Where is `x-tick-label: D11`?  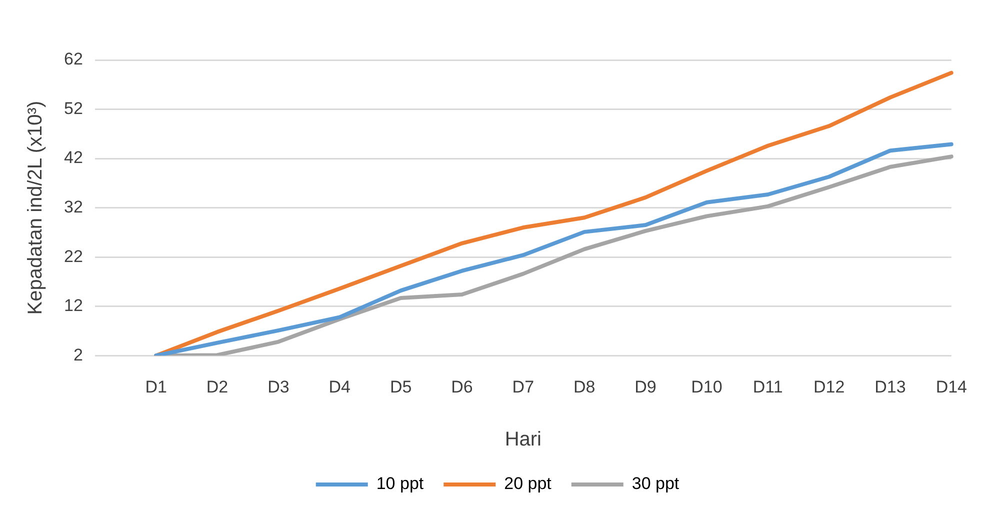
x-tick-label: D11 is located at coordinates (767, 386).